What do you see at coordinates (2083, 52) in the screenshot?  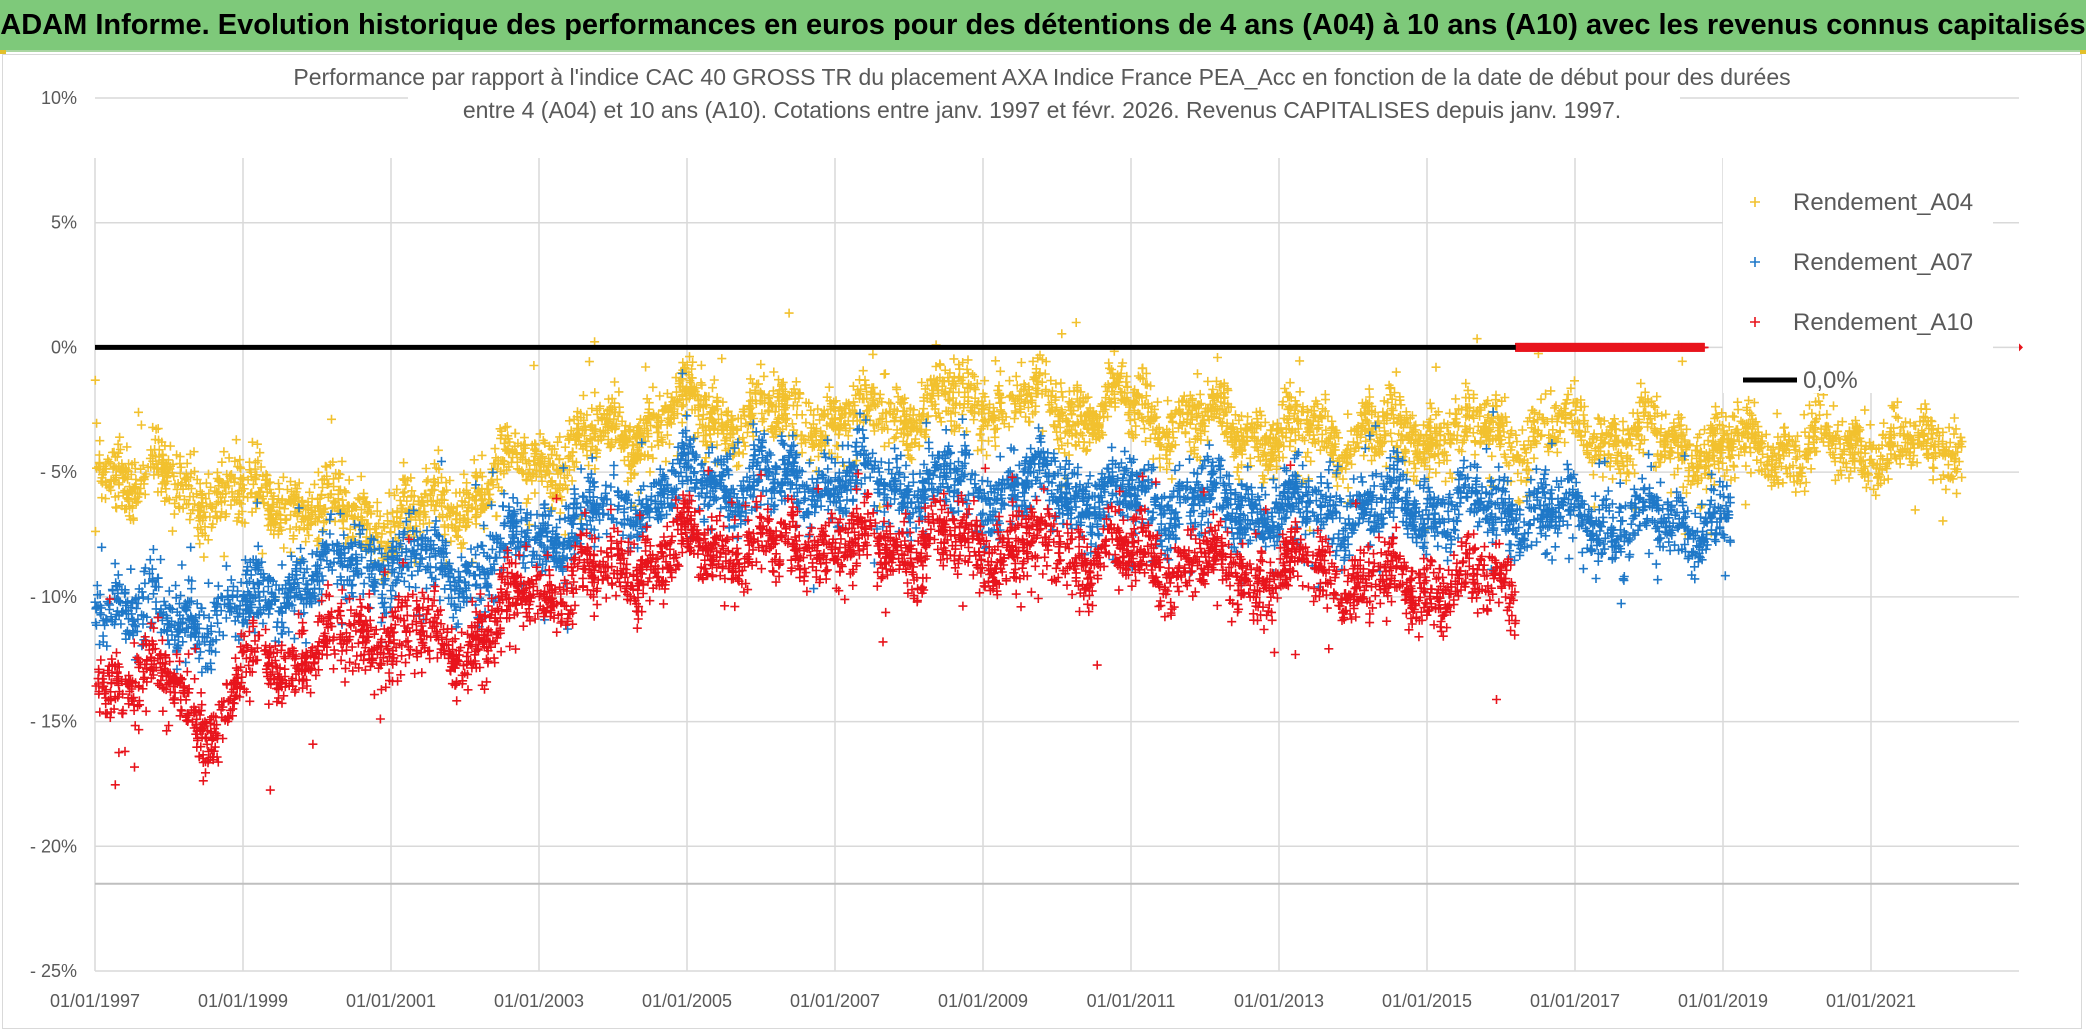 I see `banner-corner-right` at bounding box center [2083, 52].